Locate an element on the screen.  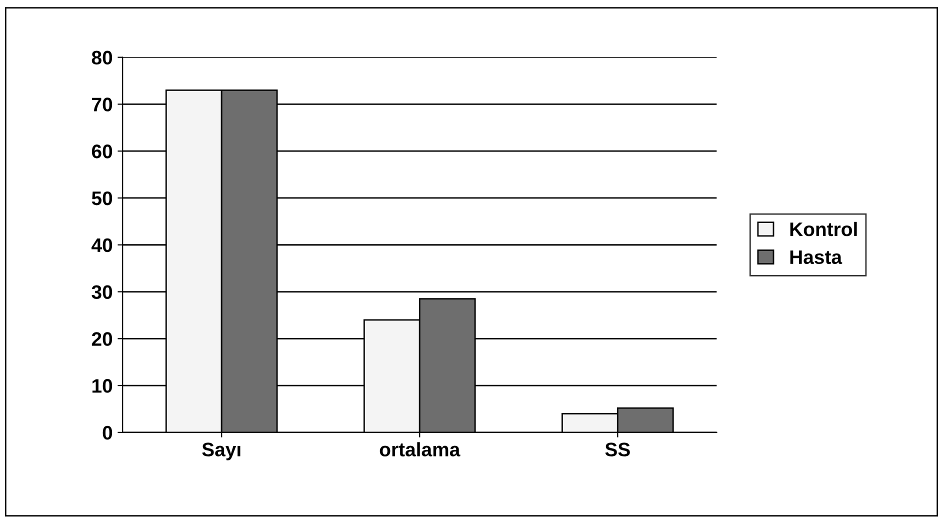
x-tick-label: Sayı is located at coordinates (221, 451).